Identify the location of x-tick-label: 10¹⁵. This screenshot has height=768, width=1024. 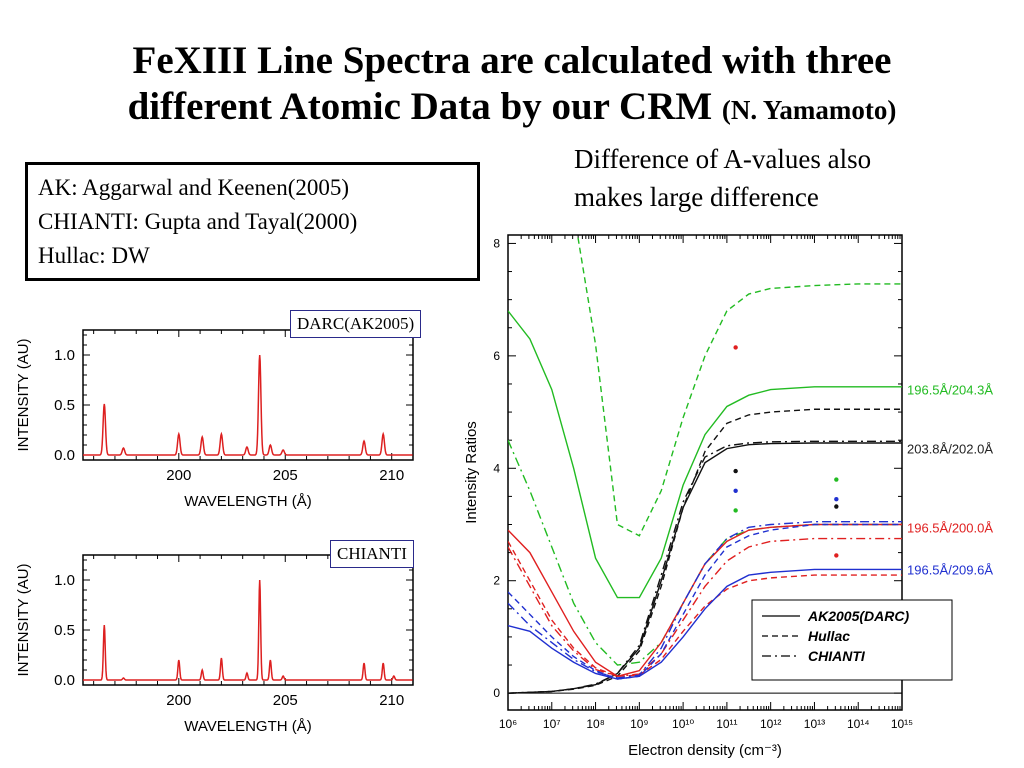
(902, 724).